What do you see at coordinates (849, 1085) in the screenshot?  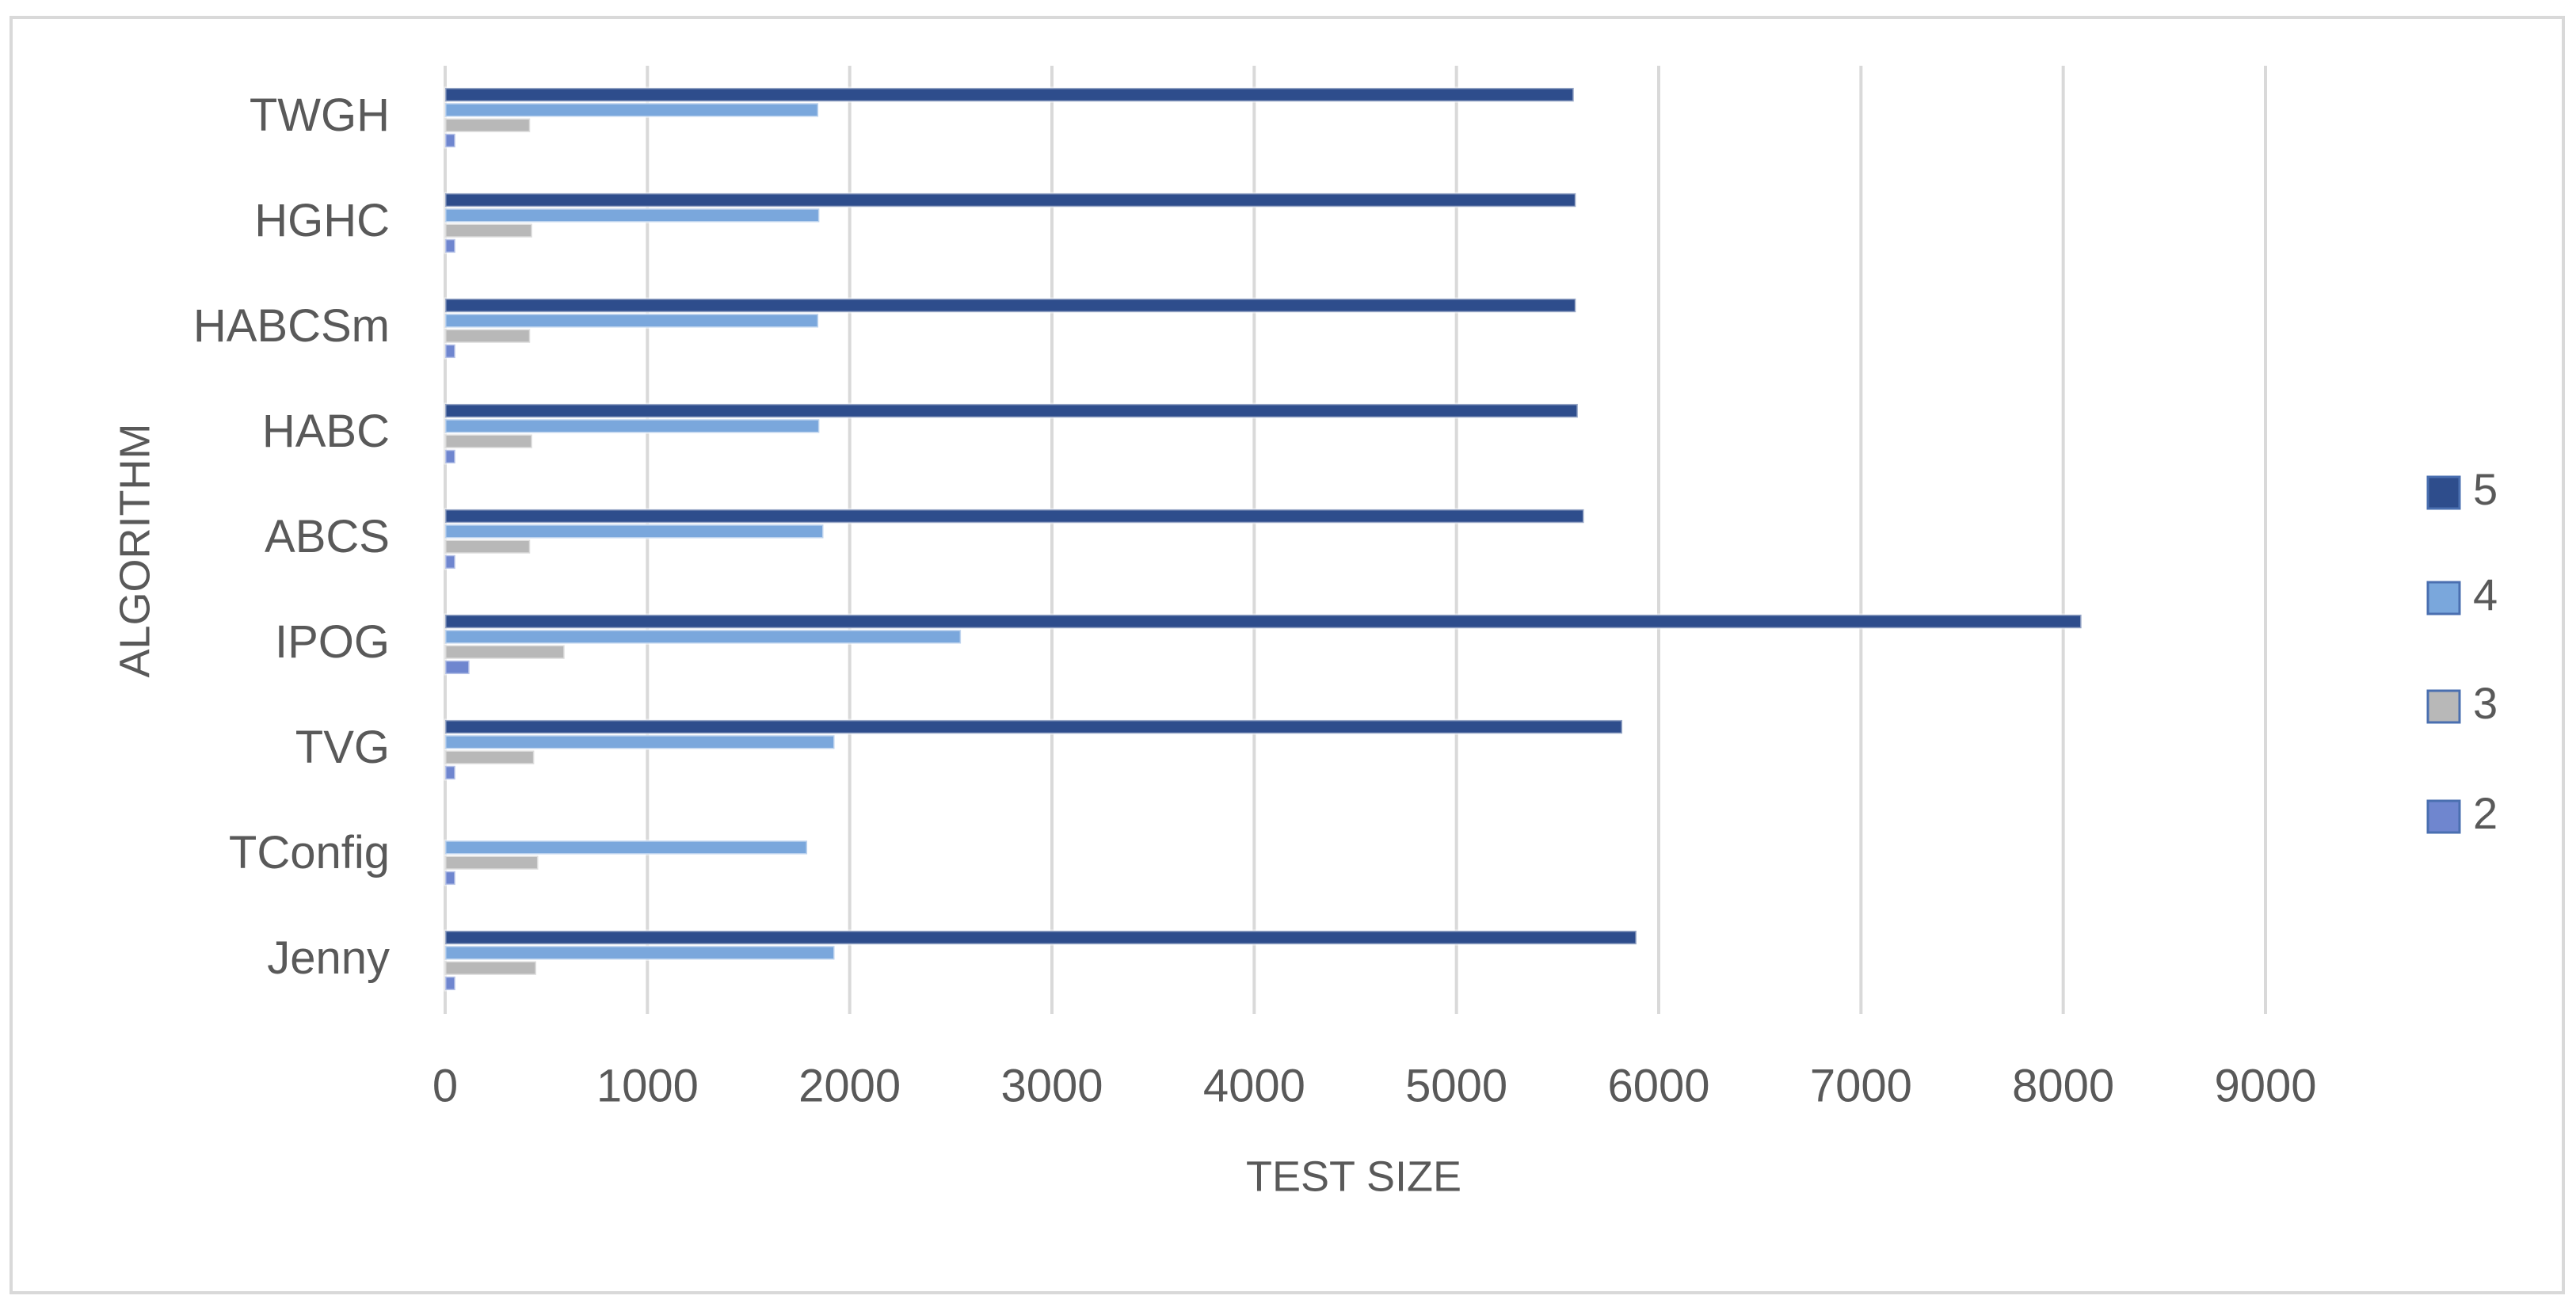 I see `x-tick-label: 2000` at bounding box center [849, 1085].